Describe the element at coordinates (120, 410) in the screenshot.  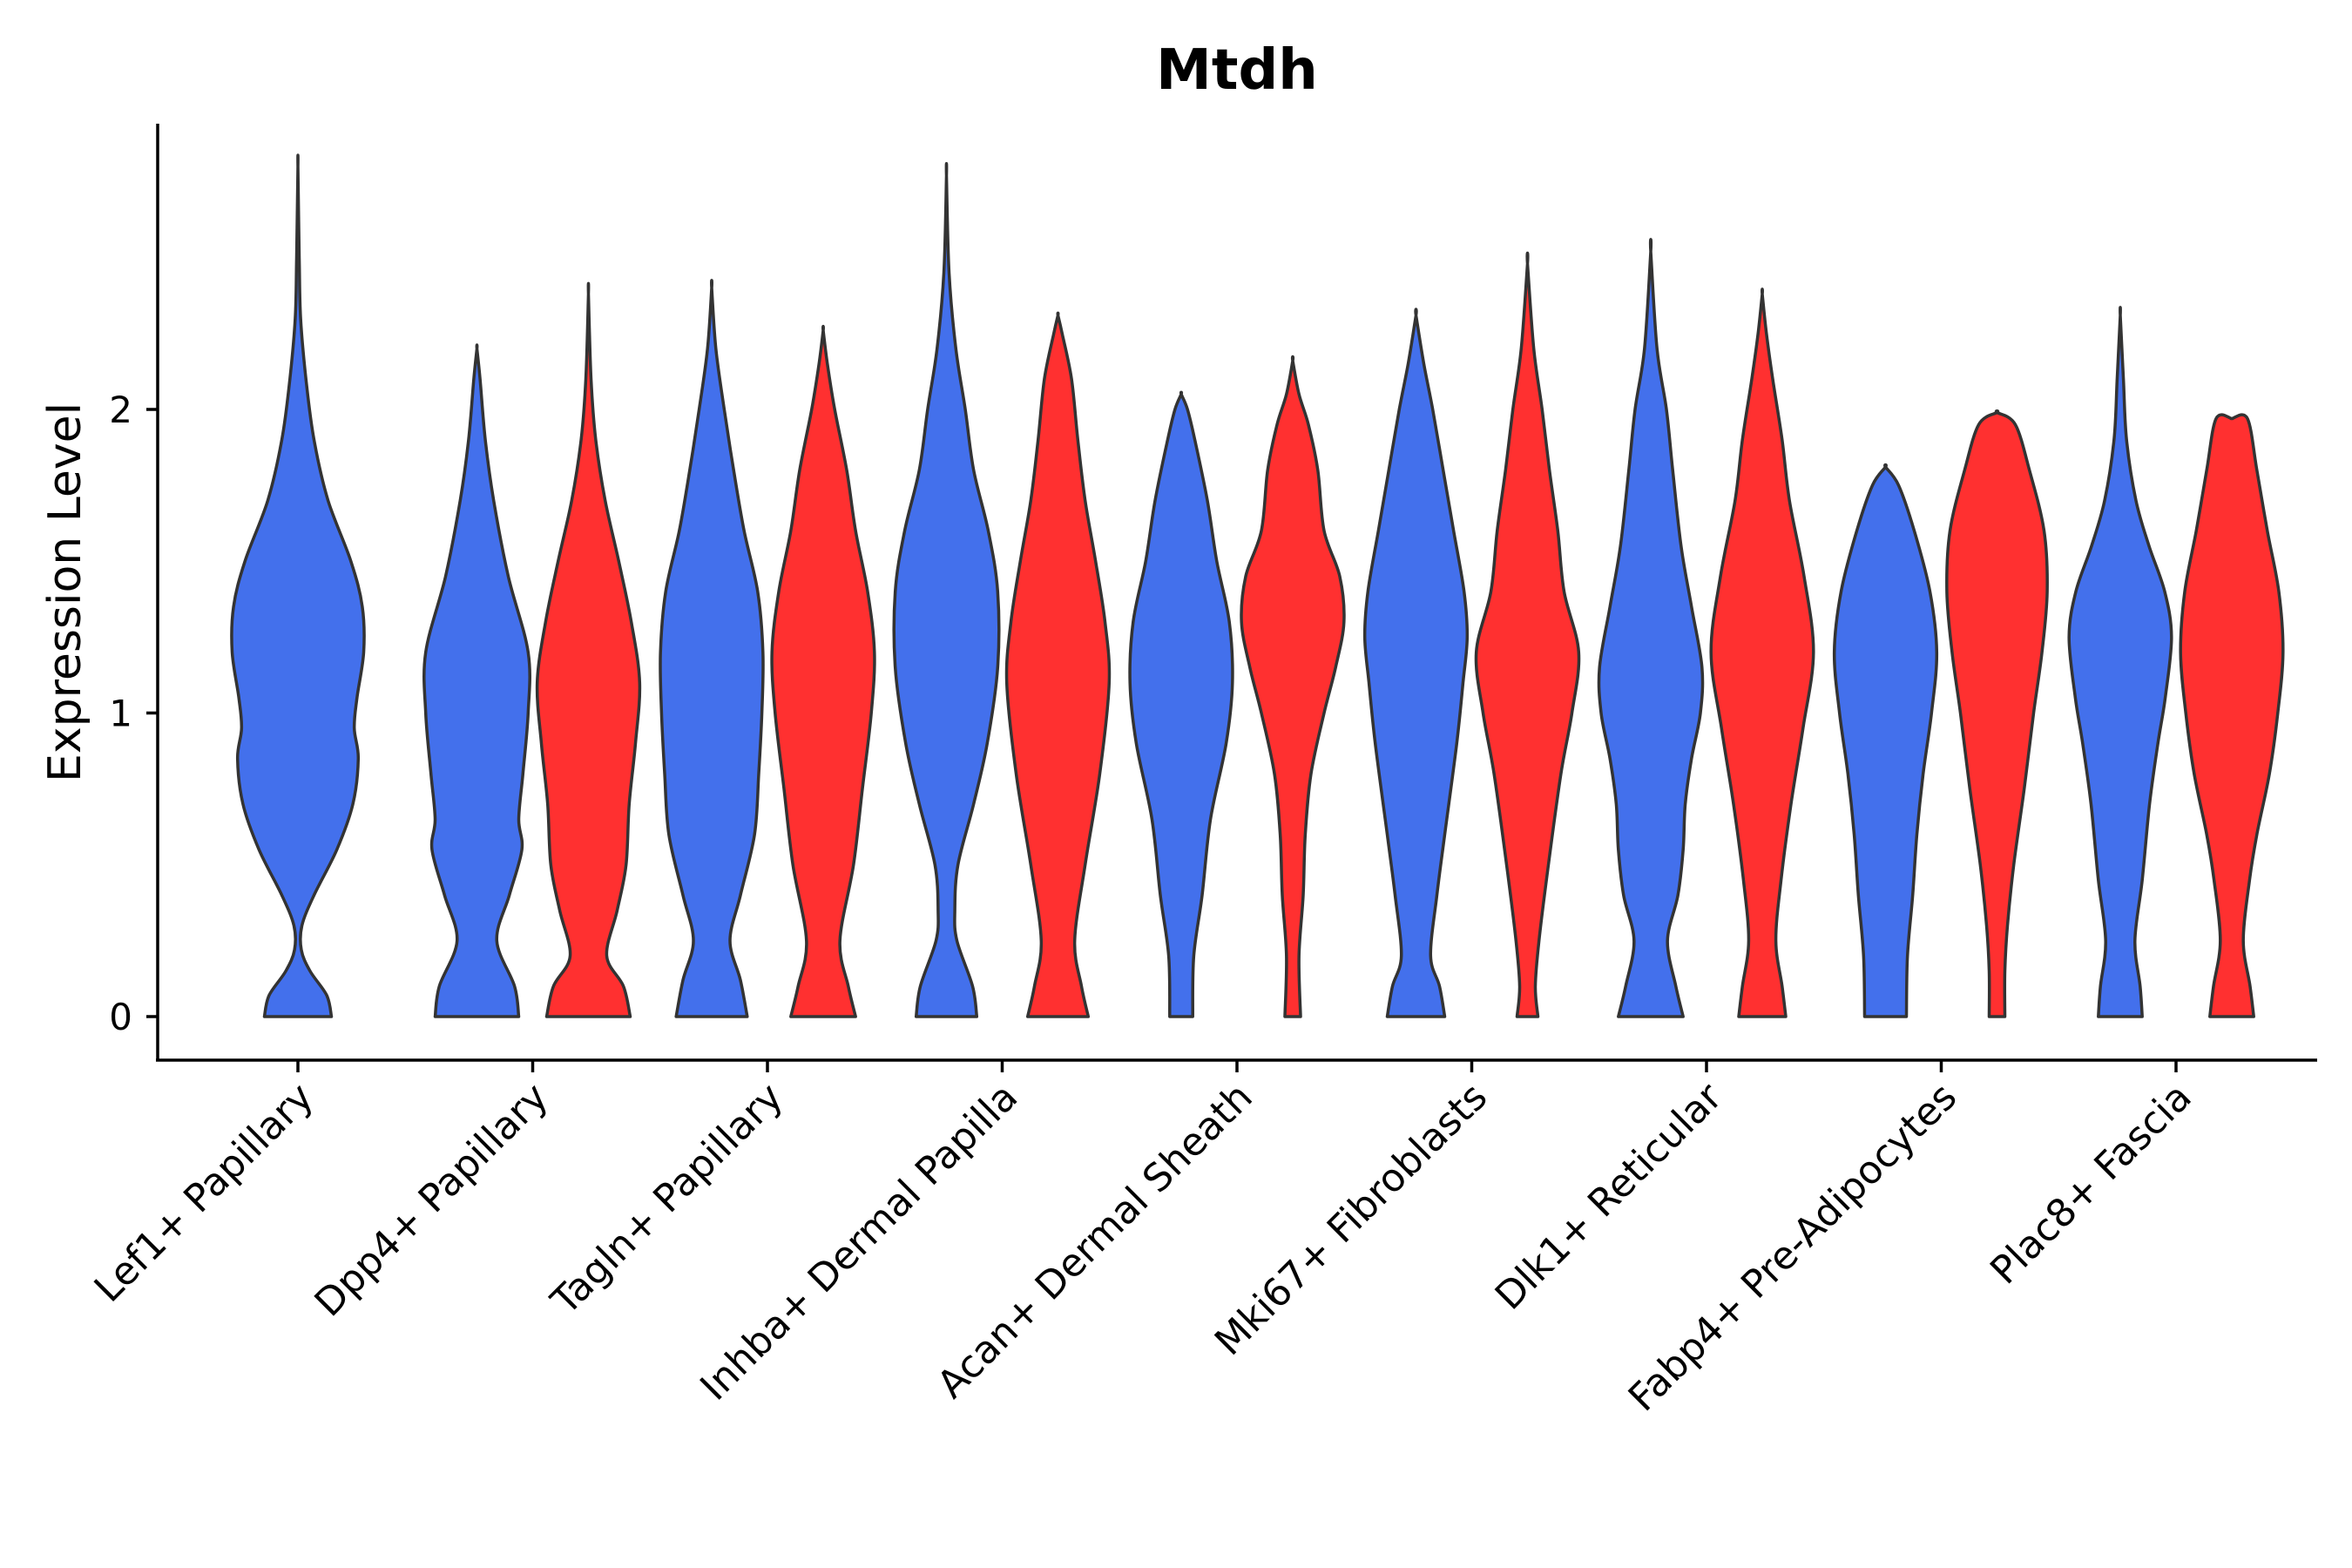
I see `y-tick-label: 2` at that location.